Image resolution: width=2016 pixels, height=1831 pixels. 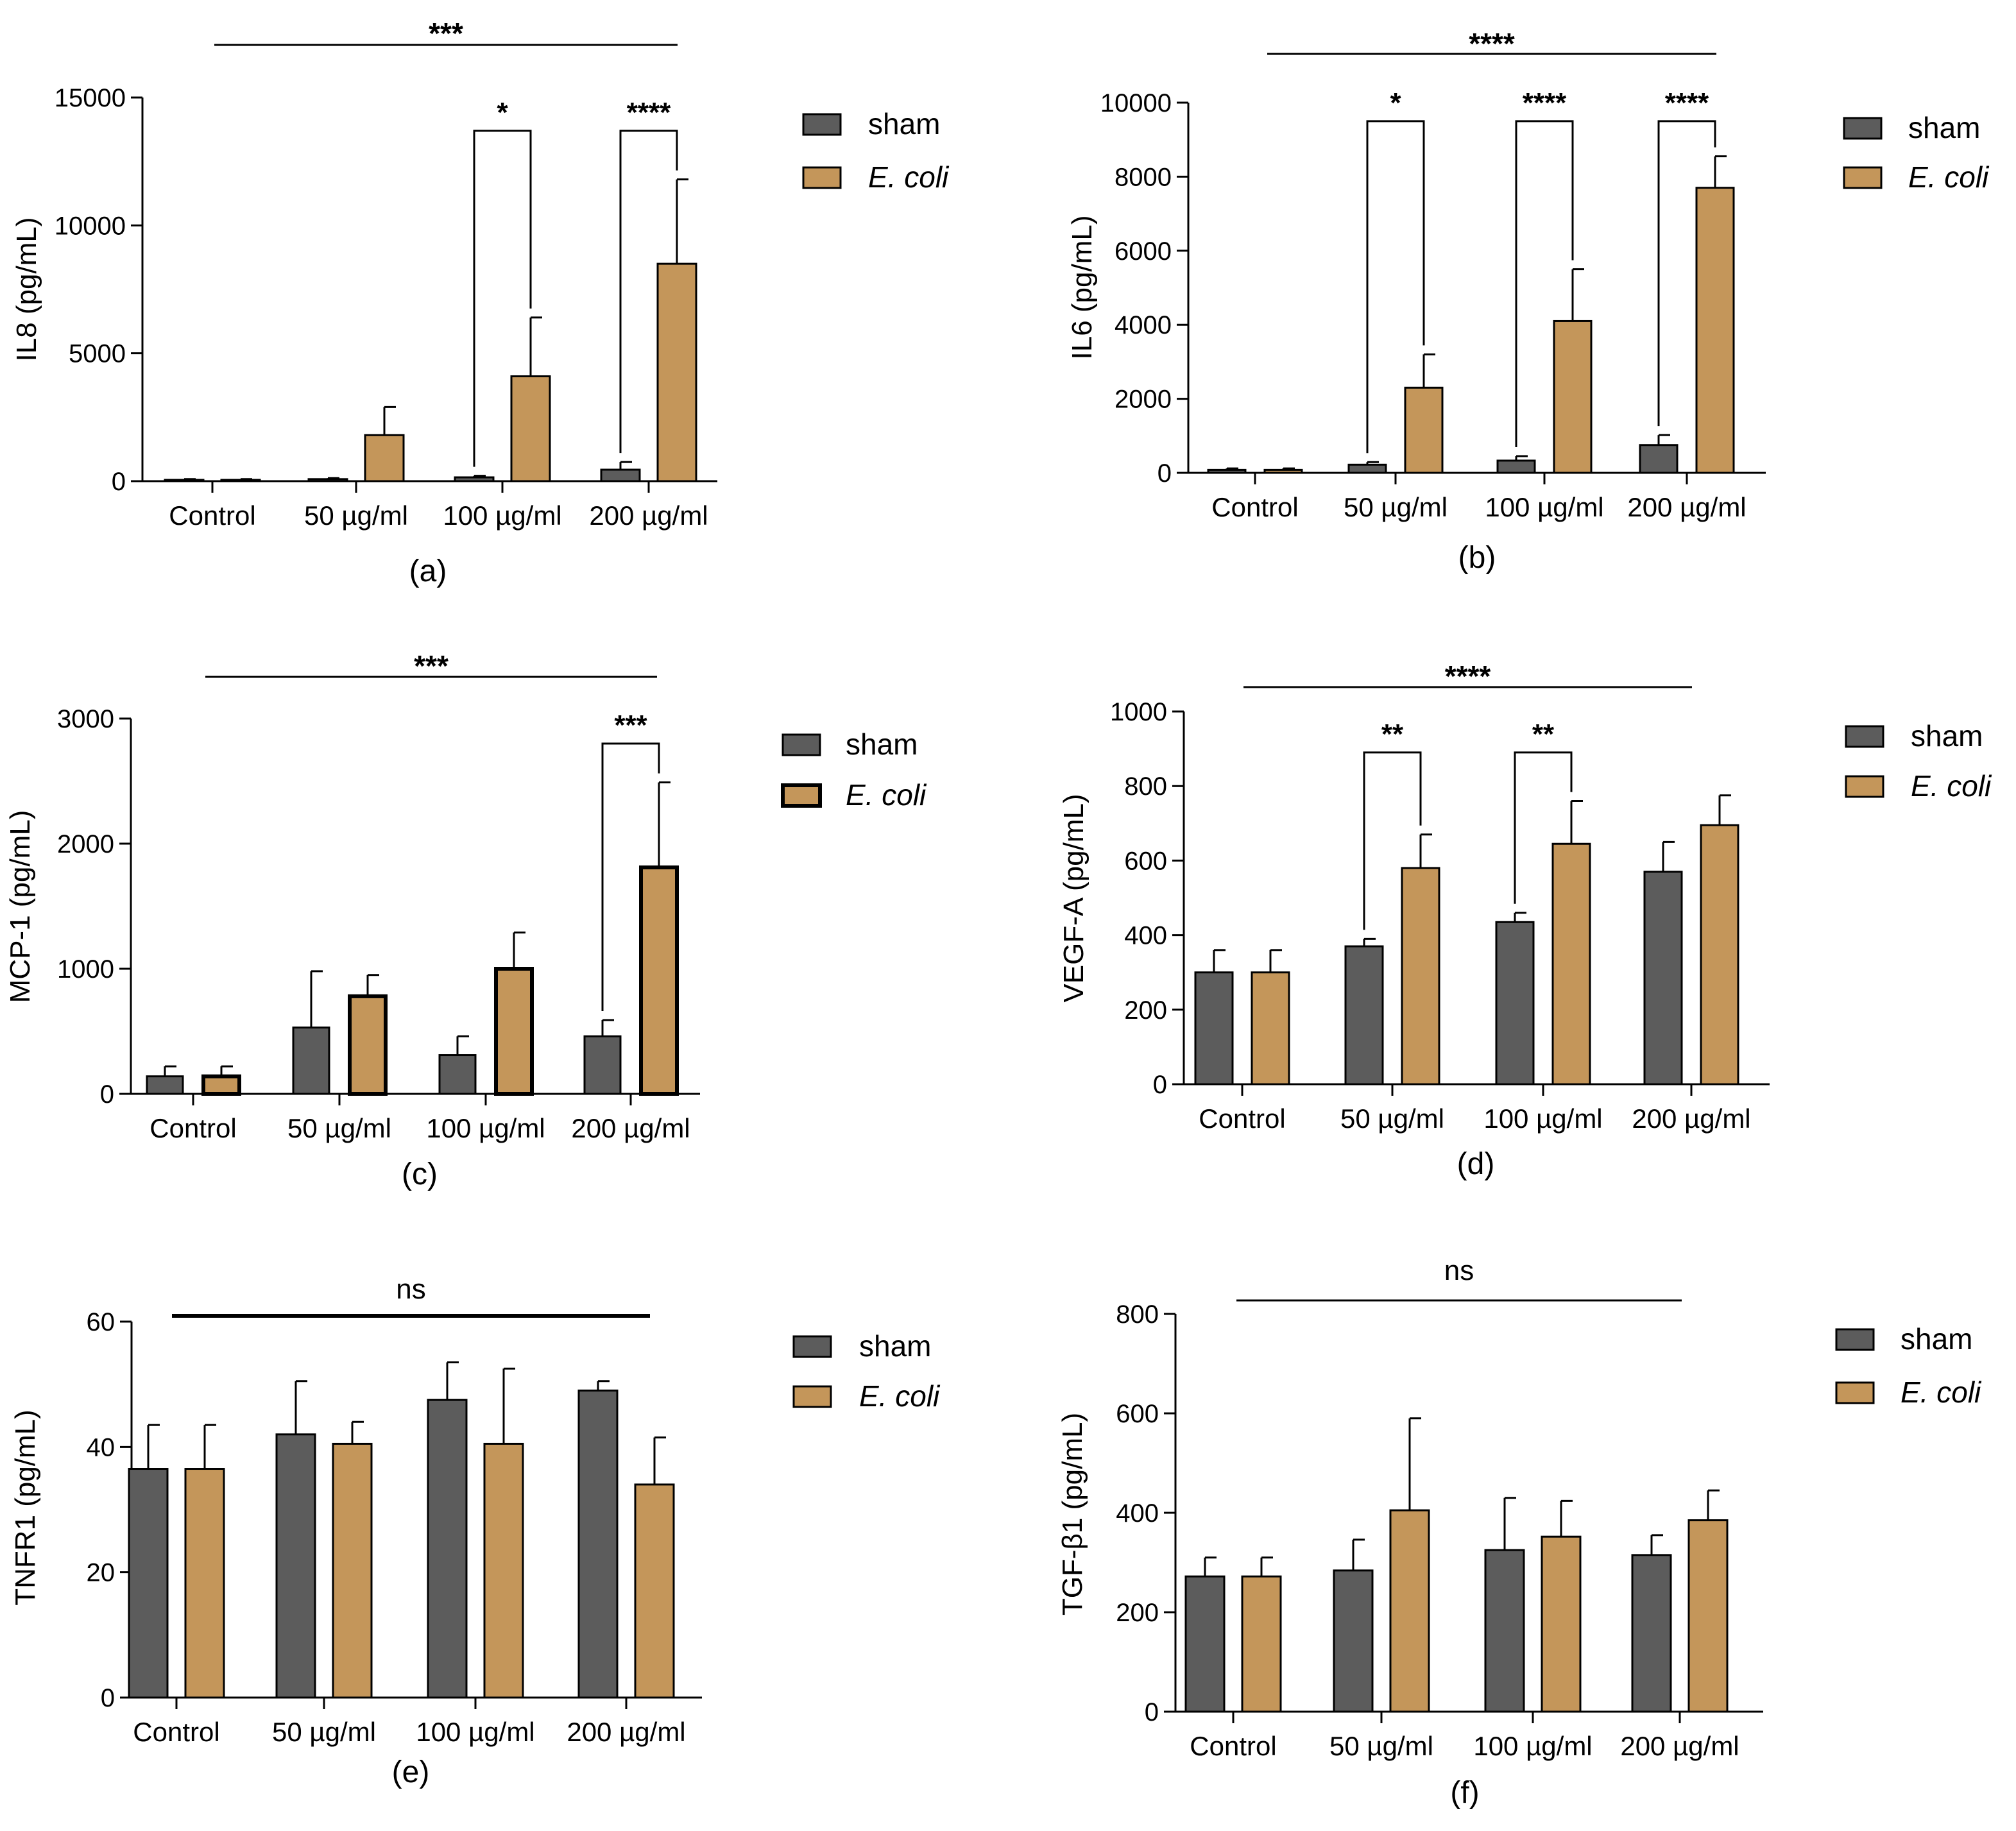 What do you see at coordinates (1072, 1514) in the screenshot?
I see `y-axis-title: TGF-β1 (pg/mL)` at bounding box center [1072, 1514].